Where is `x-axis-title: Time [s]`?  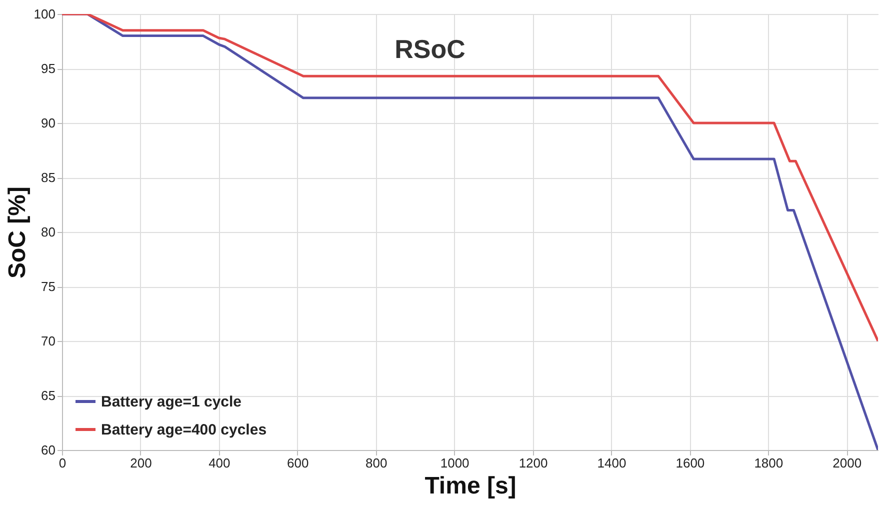
x-axis-title: Time [s] is located at coordinates (470, 486).